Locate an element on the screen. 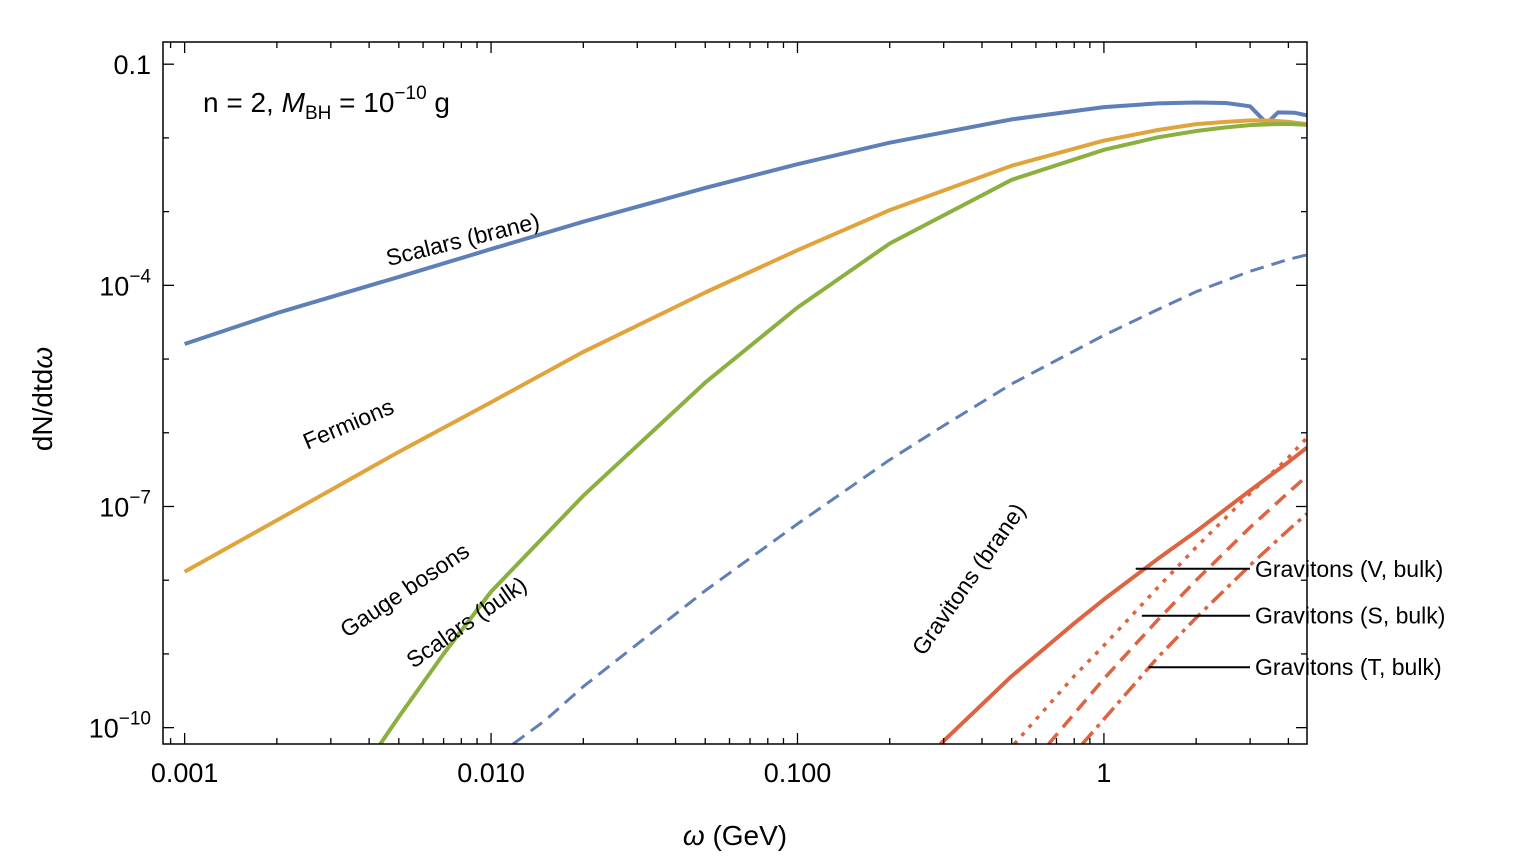  series-line-gravitons-s-bulk is located at coordinates (1177, 609).